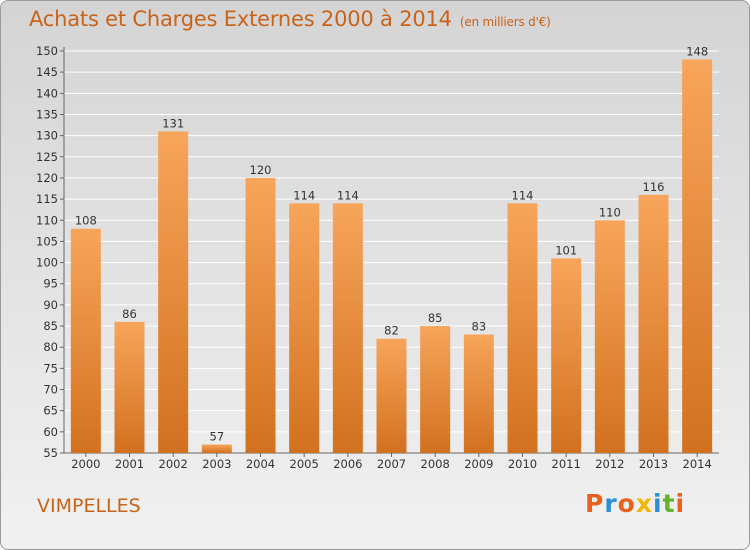 Image resolution: width=750 pixels, height=550 pixels. I want to click on data-label: 85, so click(435, 318).